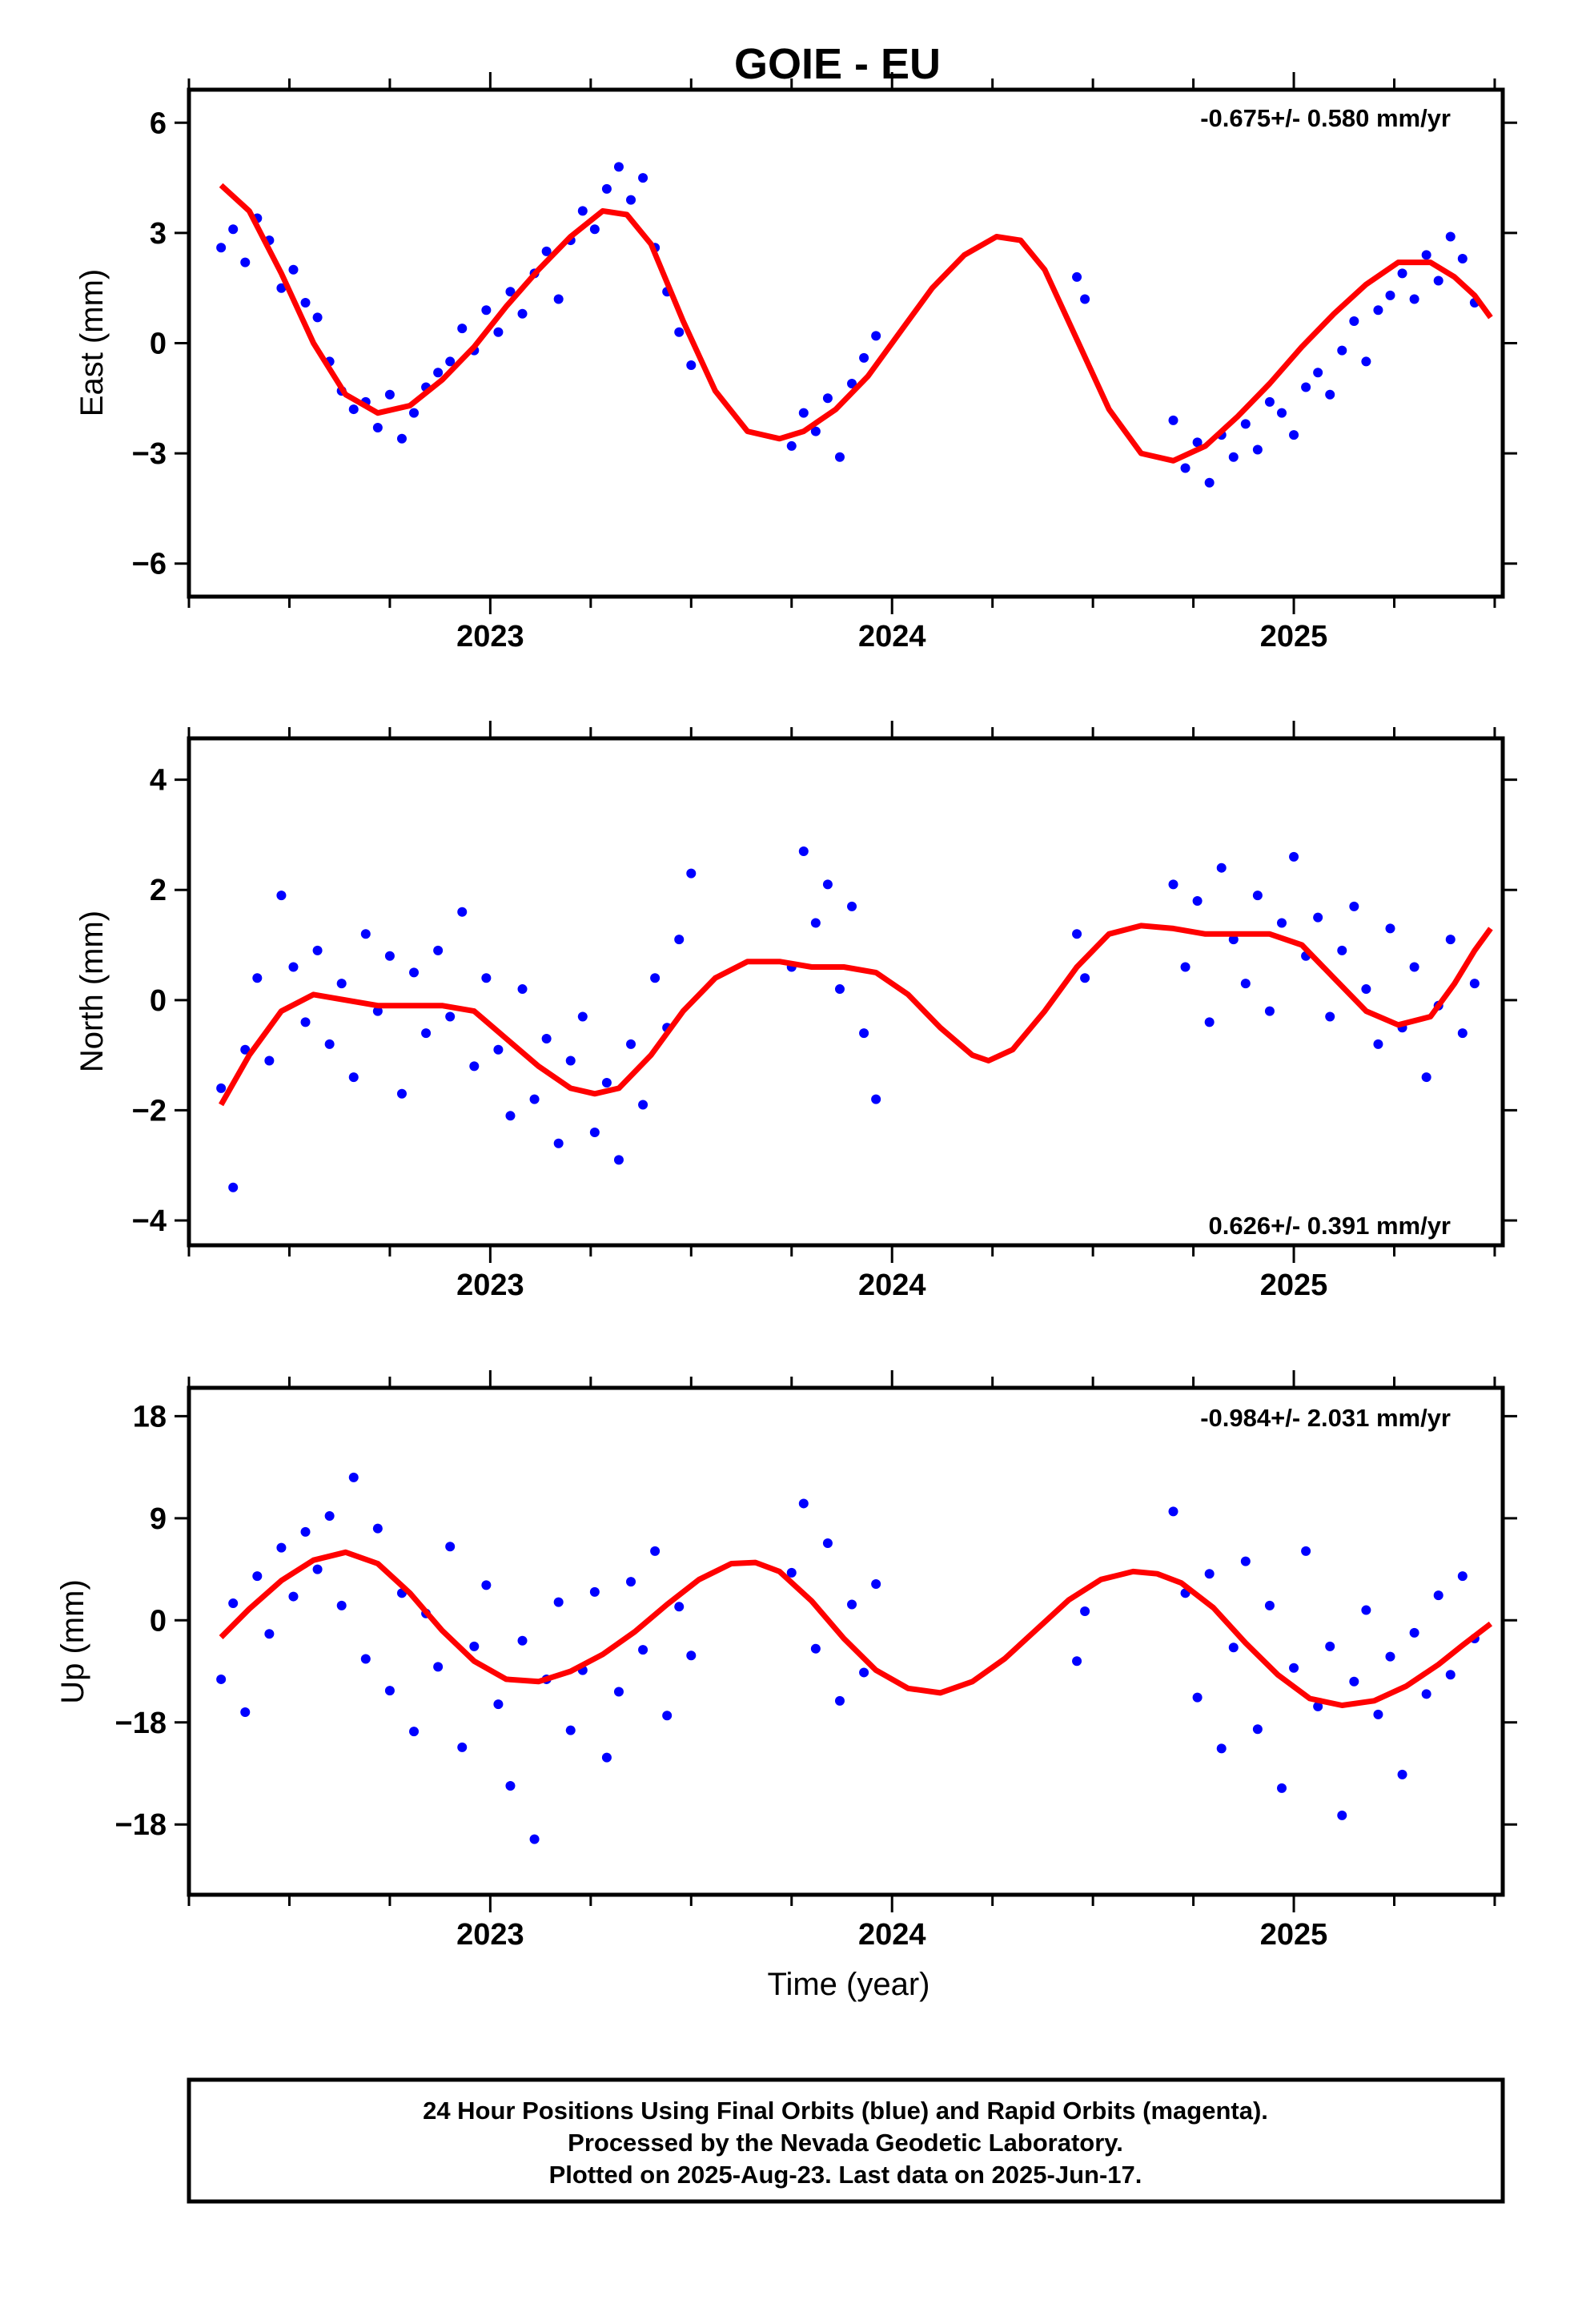 Image resolution: width=1582 pixels, height=2324 pixels. What do you see at coordinates (838, 64) in the screenshot?
I see `figure-title: GOIE - EU` at bounding box center [838, 64].